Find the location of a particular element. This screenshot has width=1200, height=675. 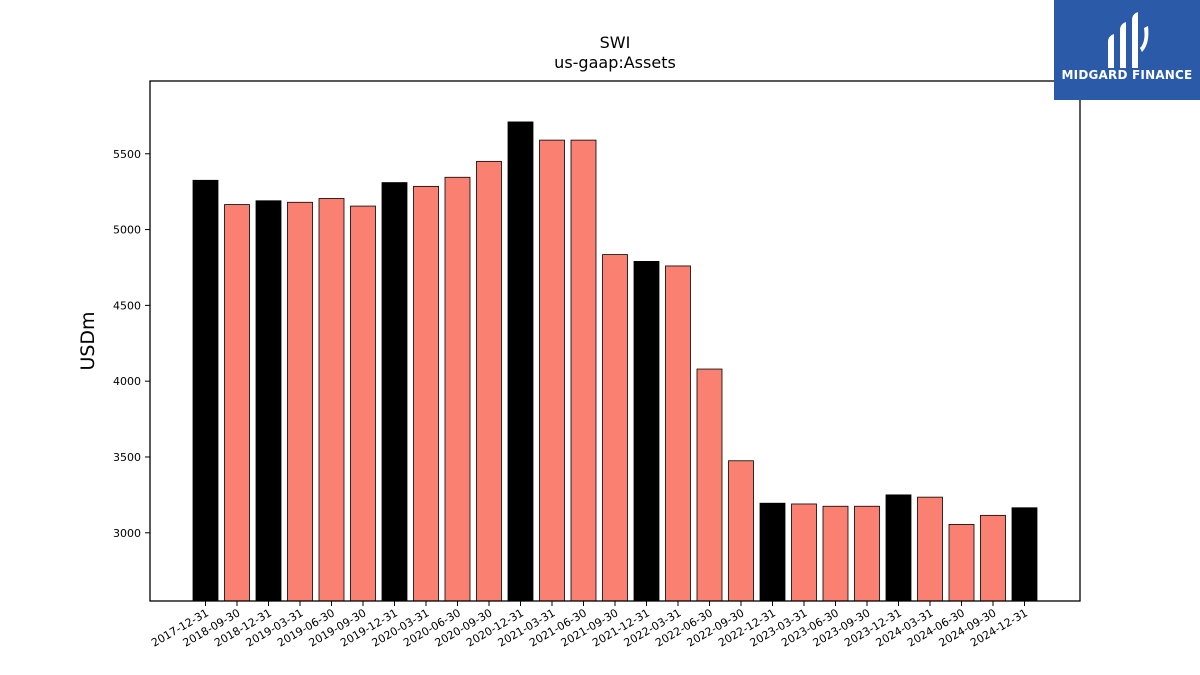

y-tick-label: 4000 is located at coordinates (127, 381).